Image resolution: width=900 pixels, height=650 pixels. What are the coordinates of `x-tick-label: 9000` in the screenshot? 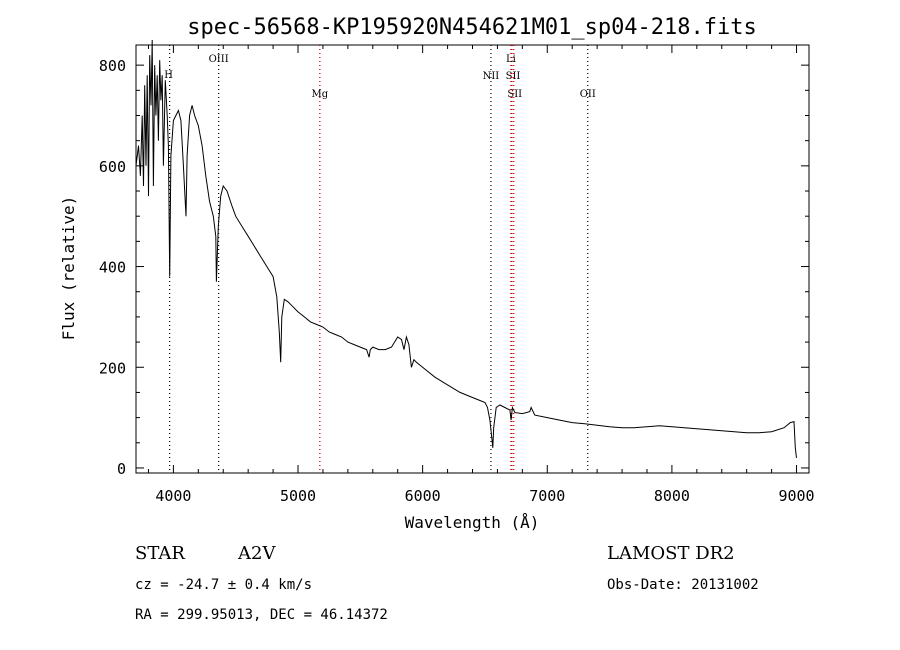 It's located at (796, 496).